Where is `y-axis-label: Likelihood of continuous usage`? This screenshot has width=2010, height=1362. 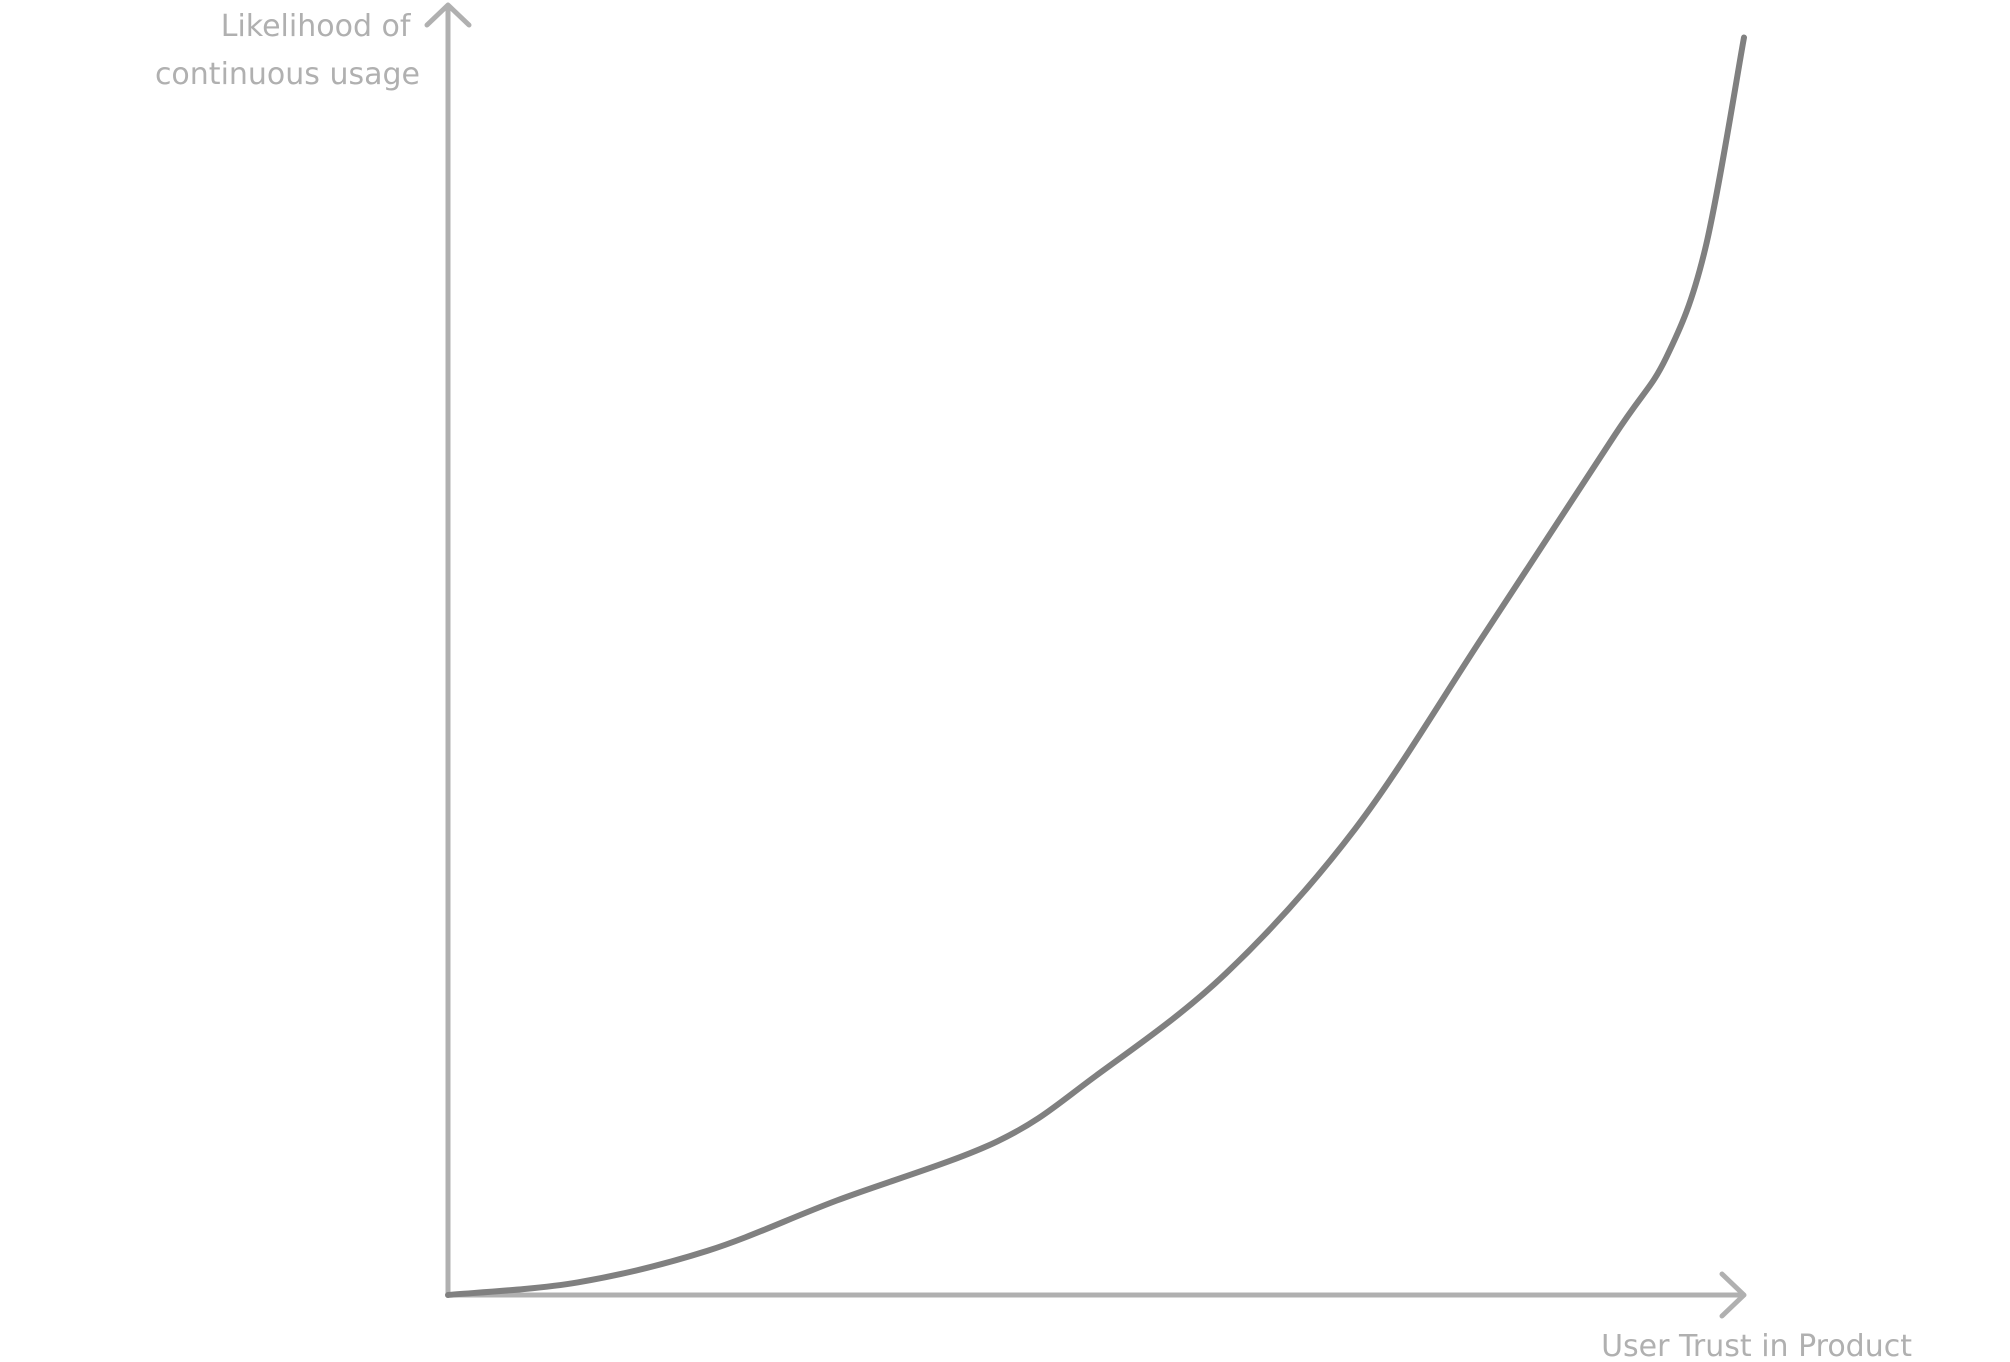 y-axis-label: Likelihood of continuous usage is located at coordinates (287, 50).